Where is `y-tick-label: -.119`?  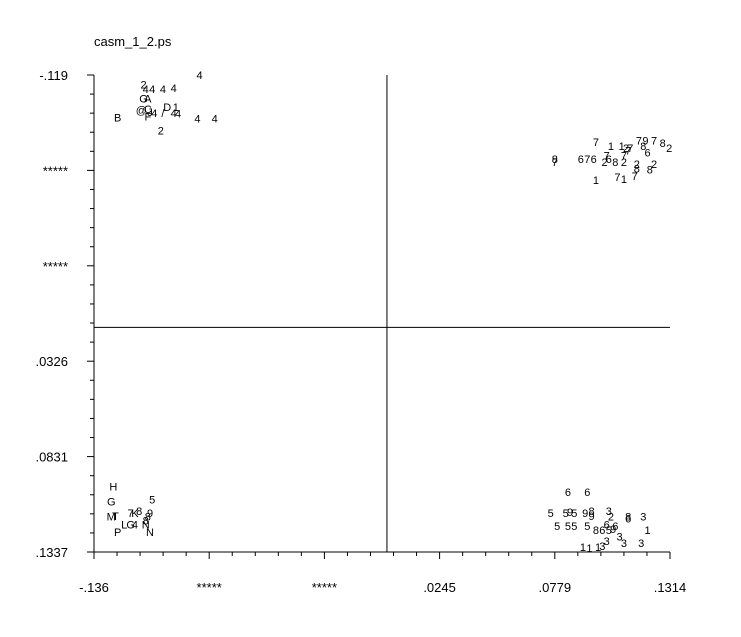 y-tick-label: -.119 is located at coordinates (53, 75).